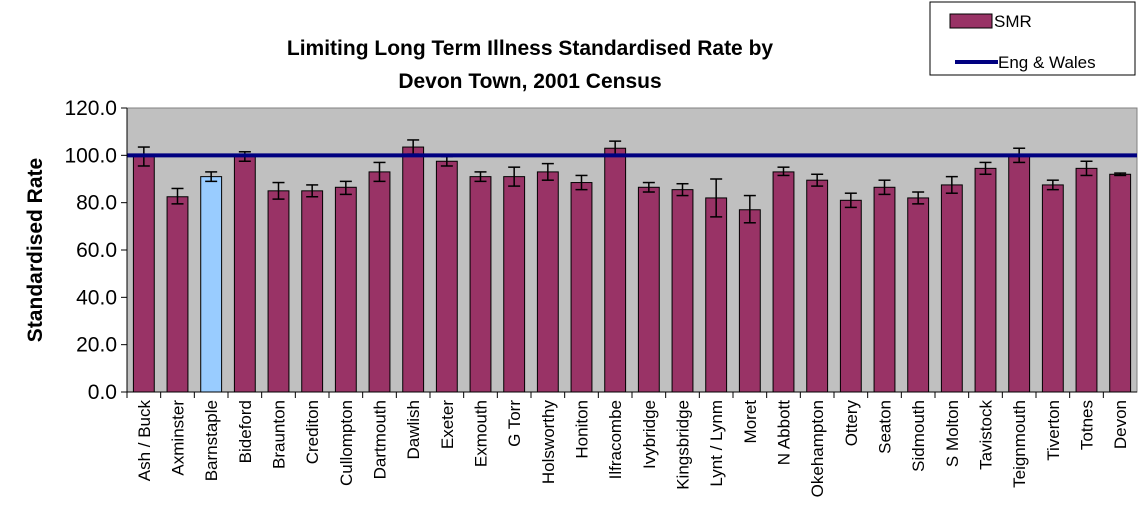 The width and height of the screenshot is (1140, 528). I want to click on x-tick-label: Devon, so click(1120, 424).